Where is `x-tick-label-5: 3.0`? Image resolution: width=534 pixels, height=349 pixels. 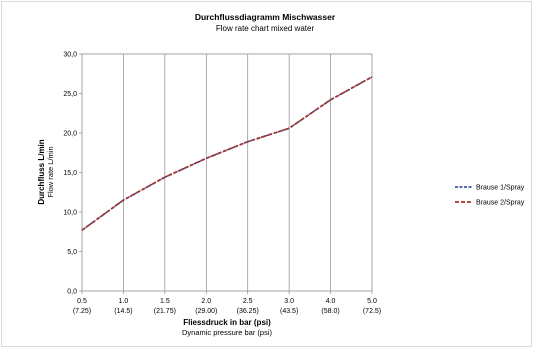
x-tick-label-5: 3.0 is located at coordinates (289, 301).